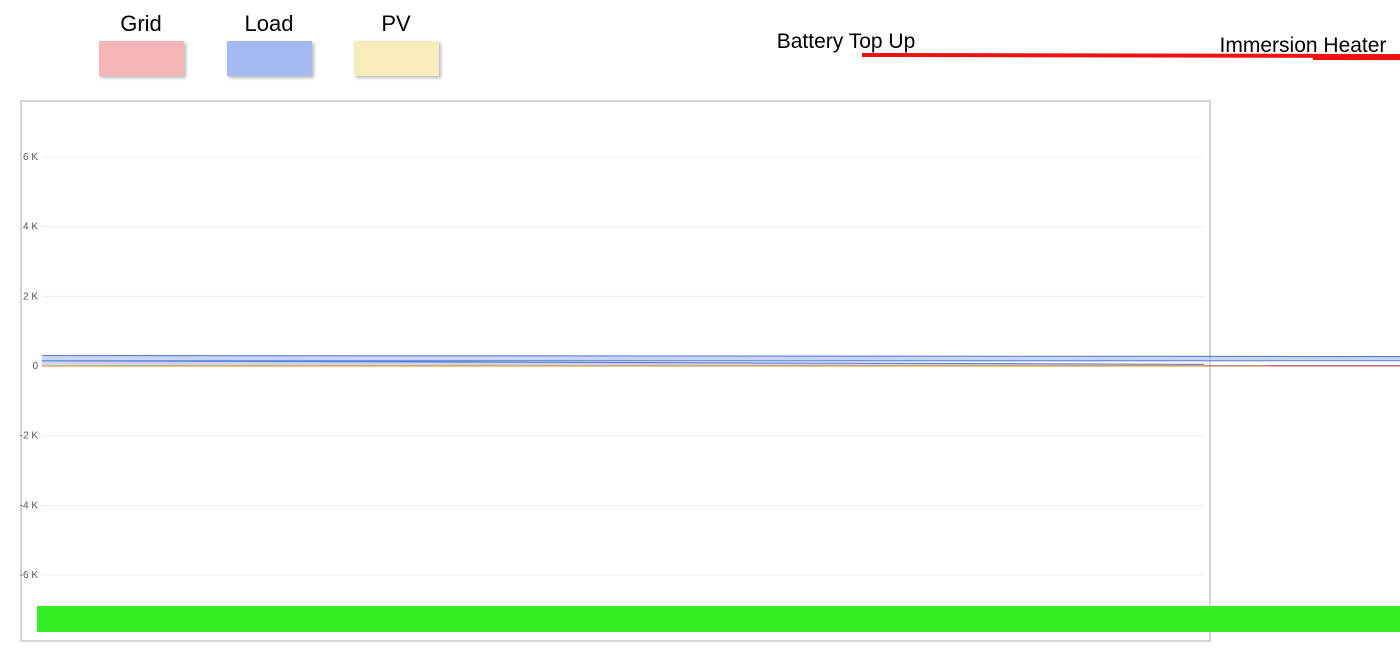 This screenshot has width=1400, height=670. Describe the element at coordinates (1303, 45) in the screenshot. I see `annotation-label: Immersion Heater` at that location.